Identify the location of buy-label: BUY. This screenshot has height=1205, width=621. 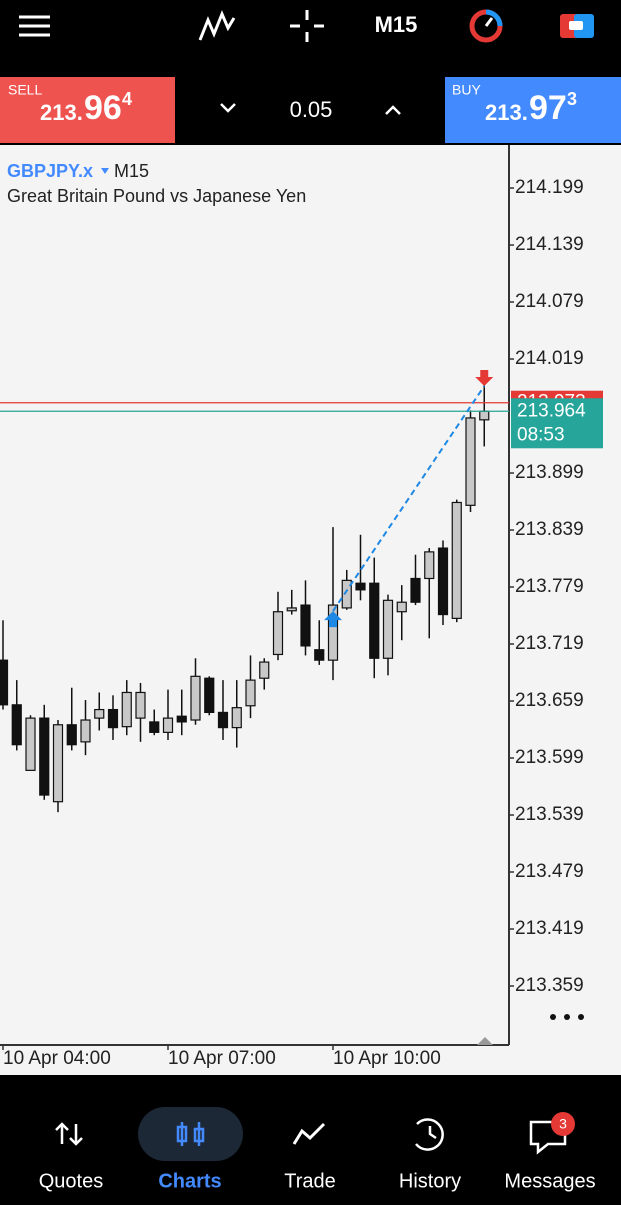
(466, 90).